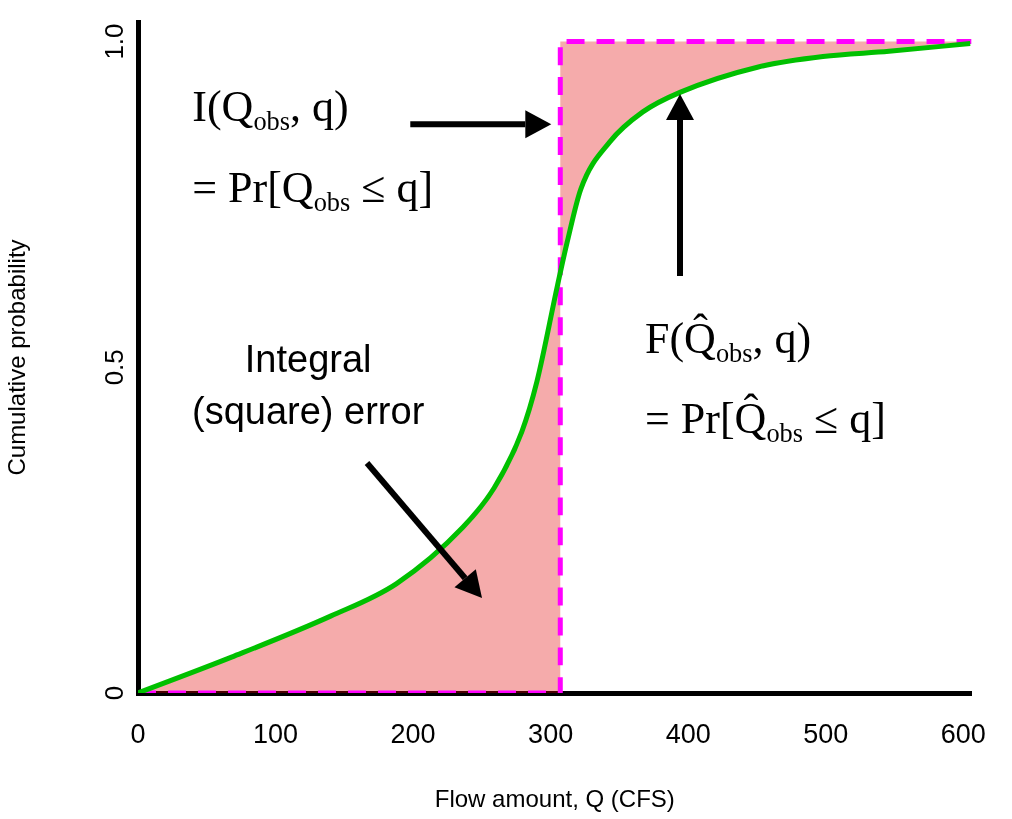 This screenshot has height=819, width=1012. What do you see at coordinates (963, 733) in the screenshot?
I see `x-tick-label: 600` at bounding box center [963, 733].